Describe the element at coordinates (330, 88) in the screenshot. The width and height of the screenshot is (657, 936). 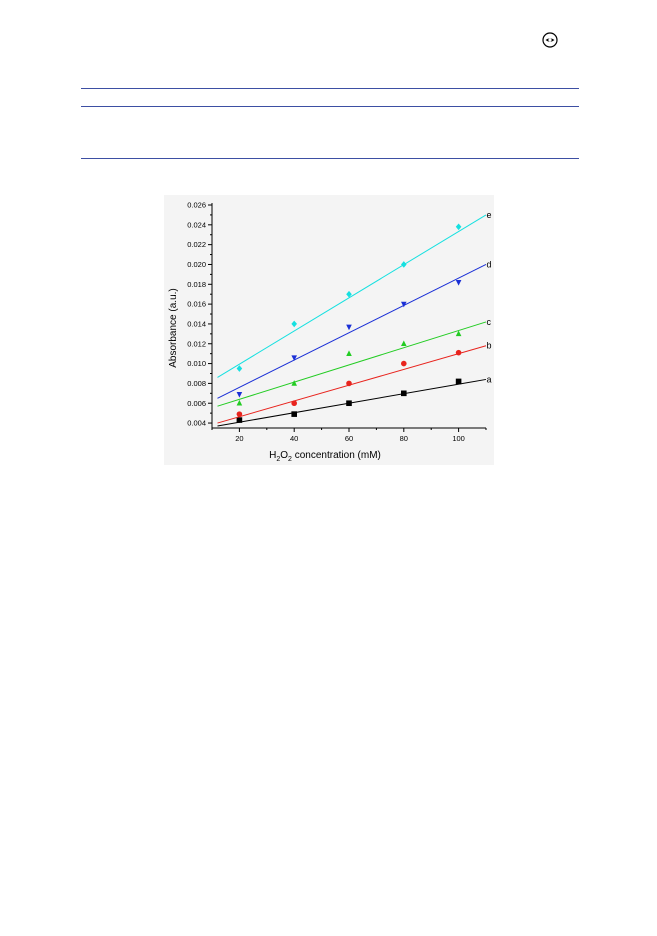
I see `header-rule-top` at that location.